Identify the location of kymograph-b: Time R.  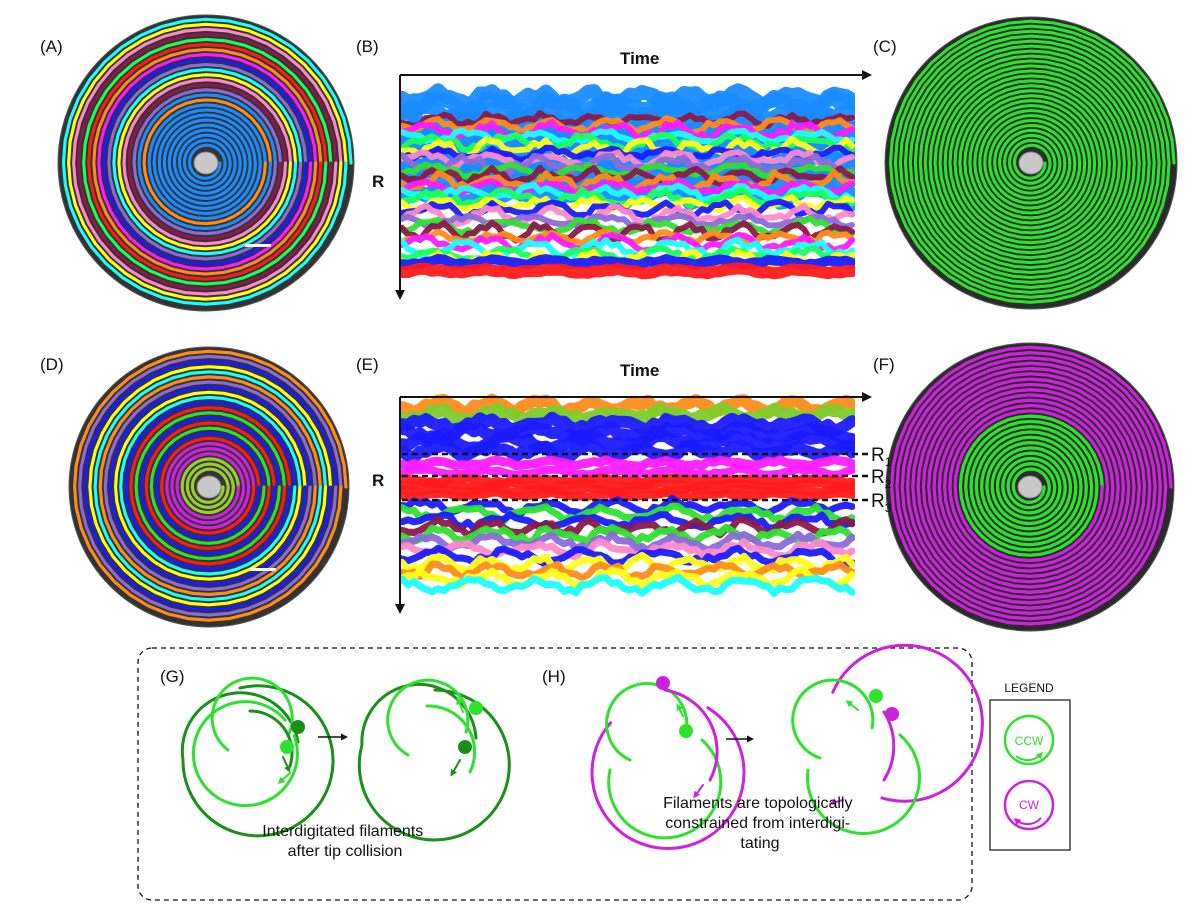
(622, 174).